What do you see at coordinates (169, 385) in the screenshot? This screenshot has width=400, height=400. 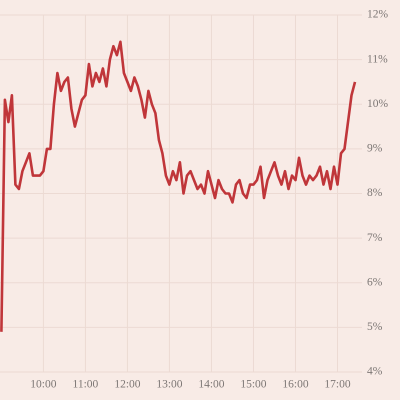 I see `x-tick-label: 13:00` at bounding box center [169, 385].